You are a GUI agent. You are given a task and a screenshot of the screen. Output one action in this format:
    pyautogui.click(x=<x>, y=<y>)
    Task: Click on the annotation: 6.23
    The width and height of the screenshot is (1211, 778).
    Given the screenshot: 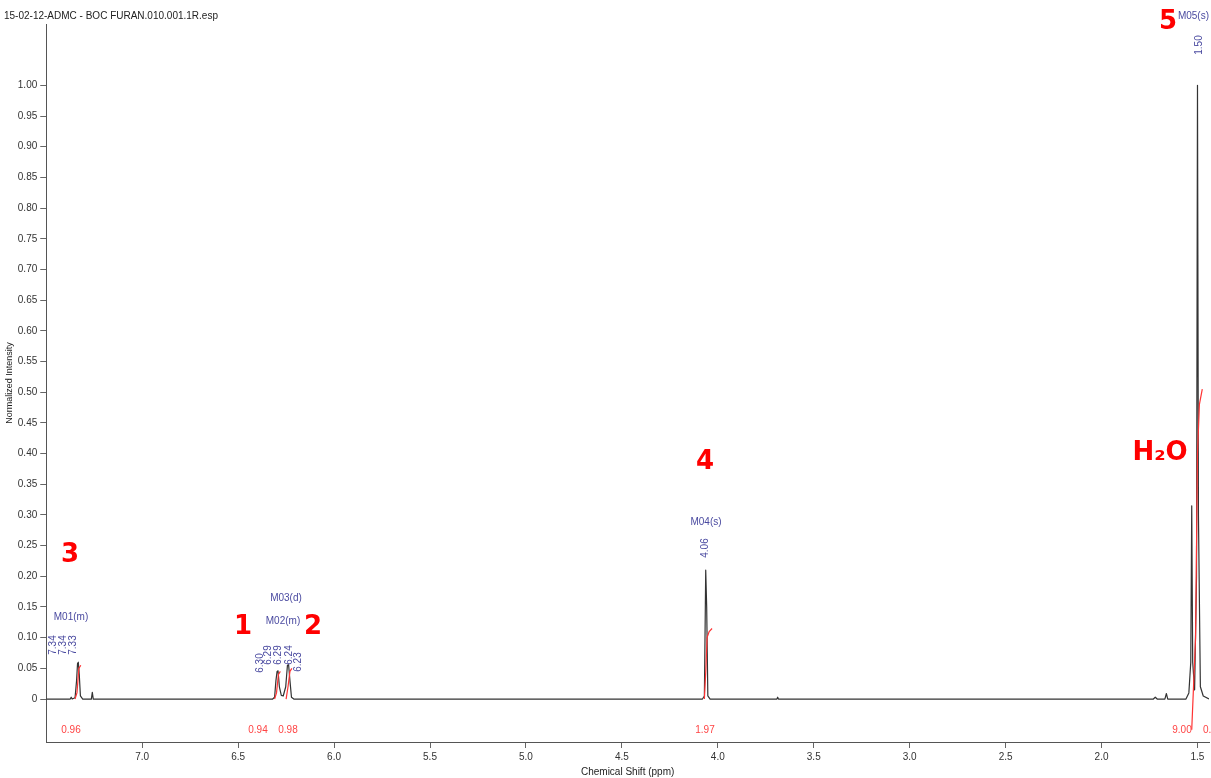 What is the action you would take?
    pyautogui.click(x=297, y=661)
    